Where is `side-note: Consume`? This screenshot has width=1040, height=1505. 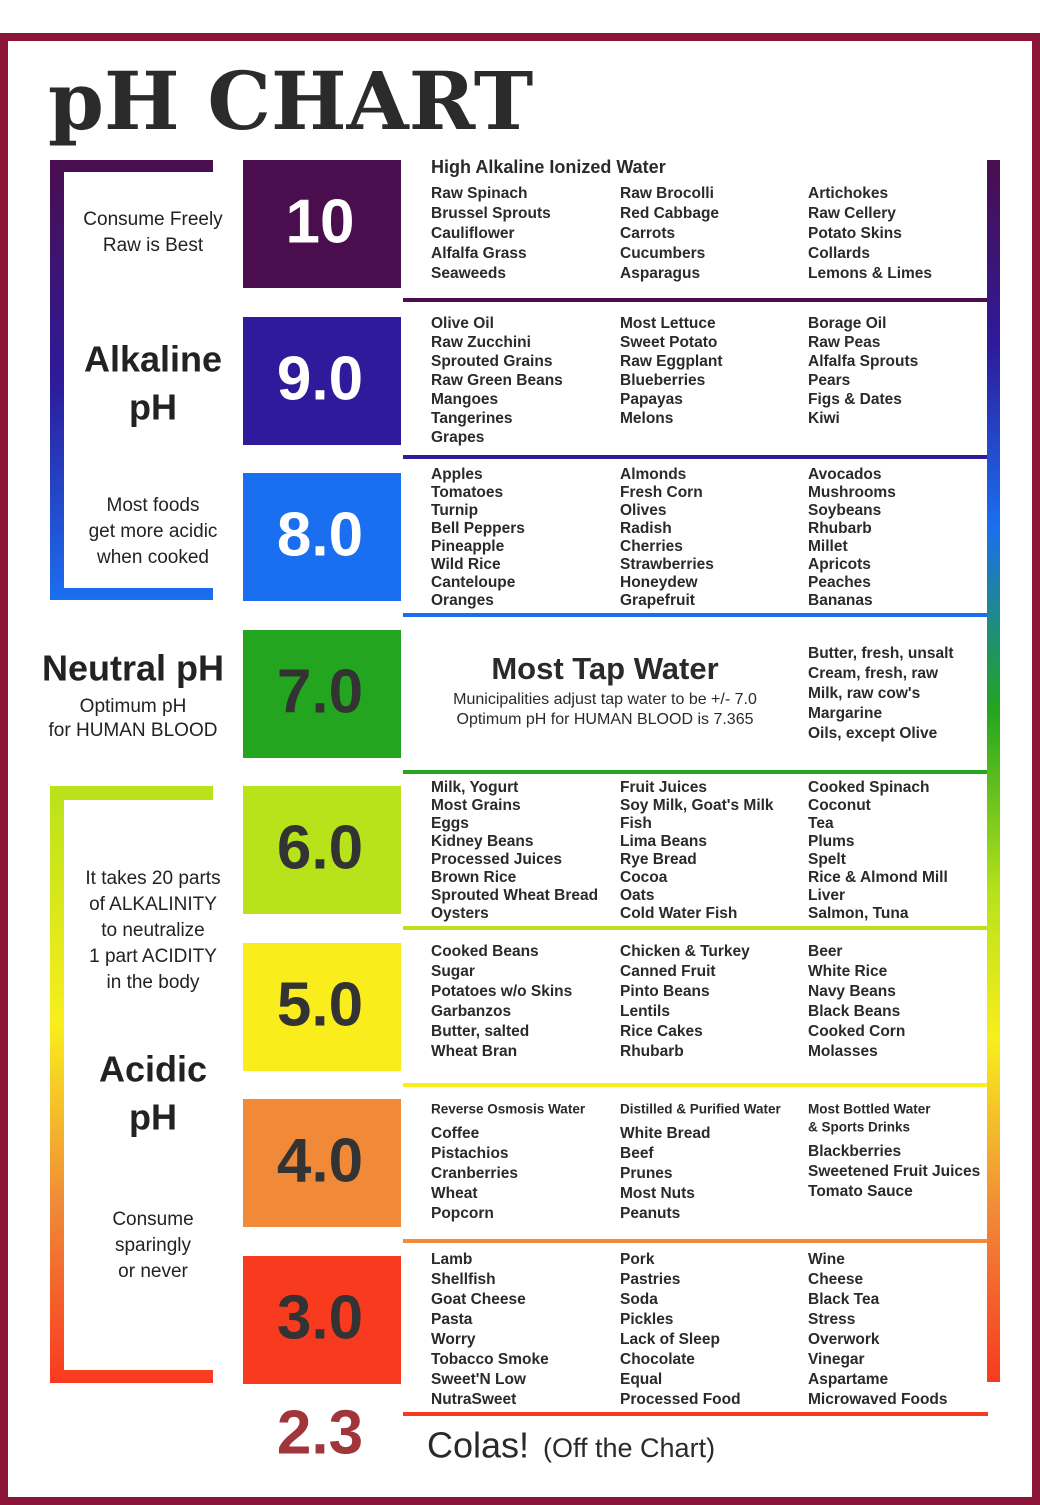
side-note: Consume is located at coordinates (152, 1219).